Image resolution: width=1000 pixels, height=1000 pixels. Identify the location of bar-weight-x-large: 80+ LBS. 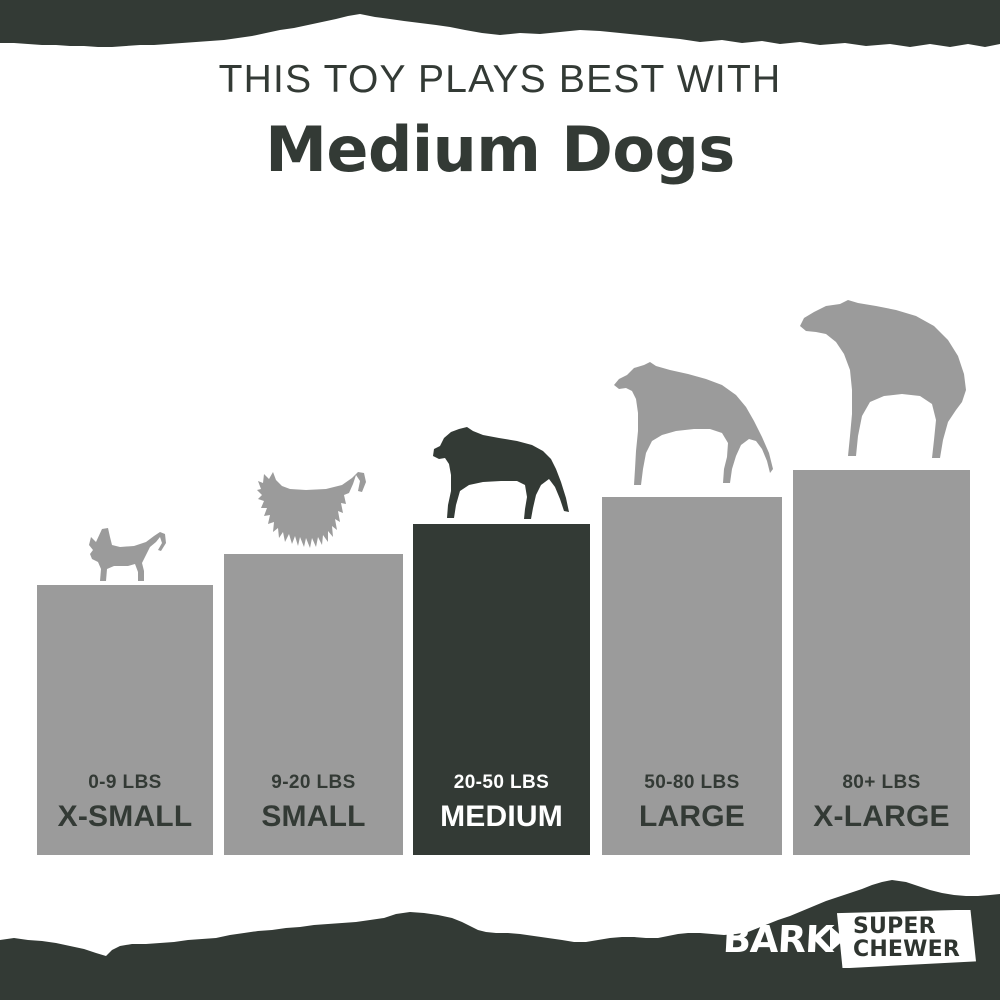
(881, 783).